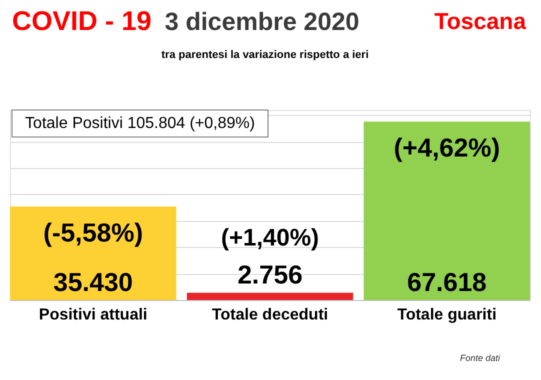 The height and width of the screenshot is (380, 541). What do you see at coordinates (270, 315) in the screenshot?
I see `x-tick-label: Totale deceduti` at bounding box center [270, 315].